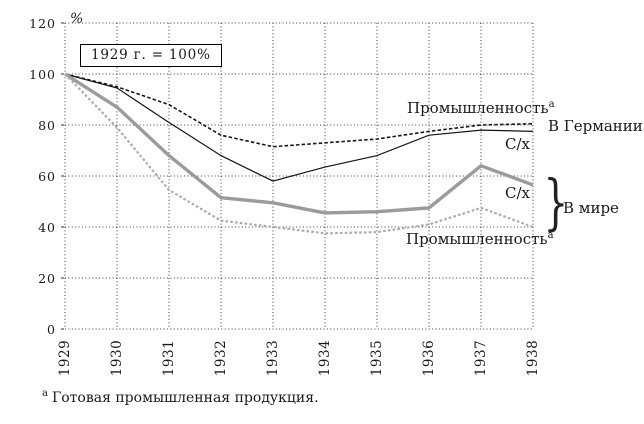  Describe the element at coordinates (47, 176) in the screenshot. I see `y-axis-tick-label: 60` at that location.